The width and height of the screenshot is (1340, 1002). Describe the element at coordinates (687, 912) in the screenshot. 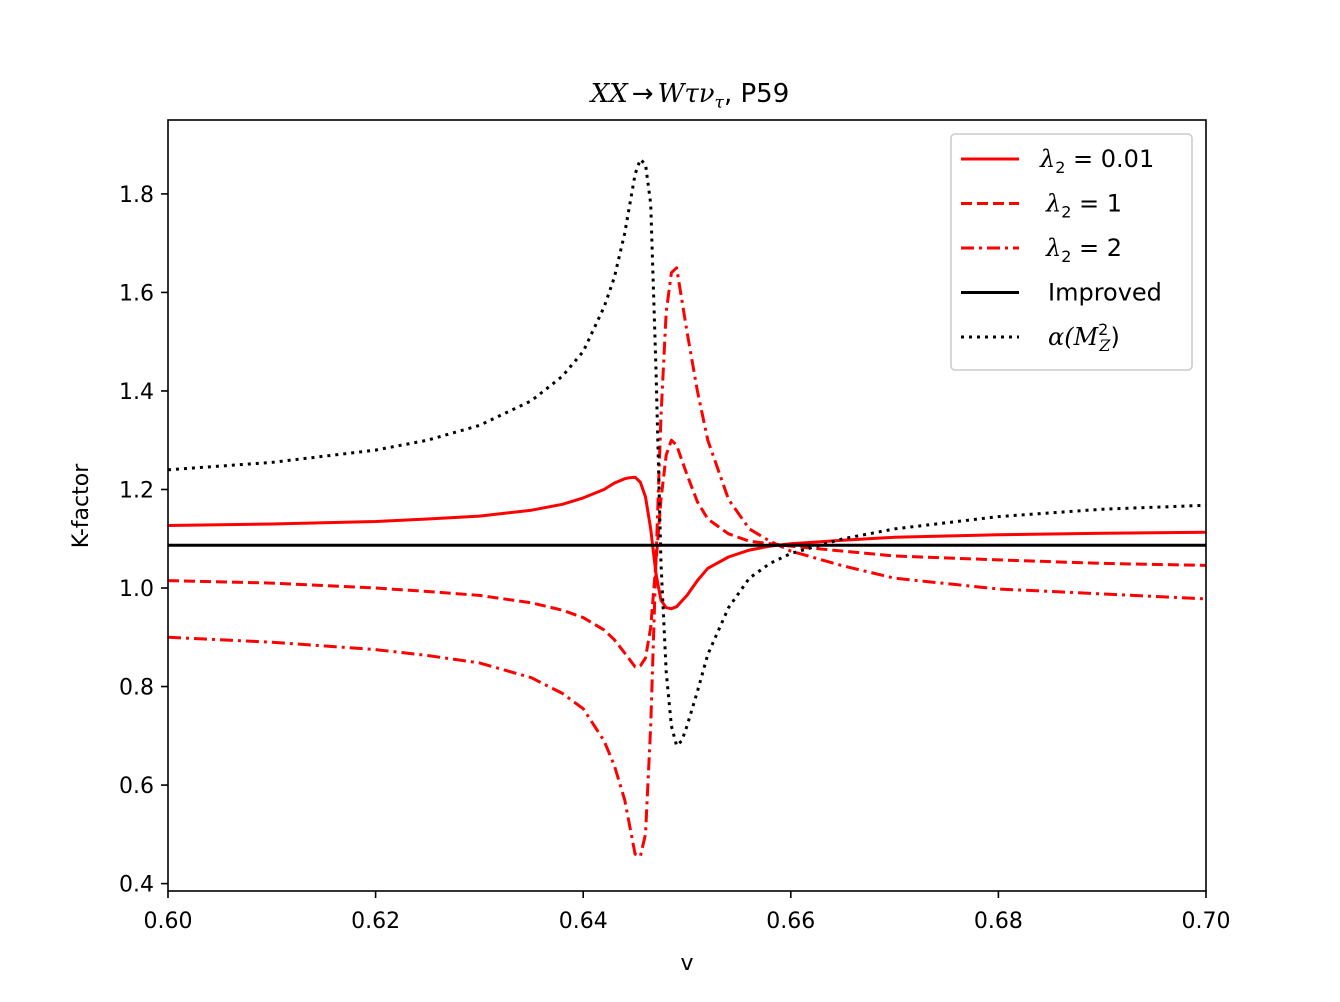

I see `x-axis: 0.60 0.62 0.64 0.66 0.68 0.70` at that location.